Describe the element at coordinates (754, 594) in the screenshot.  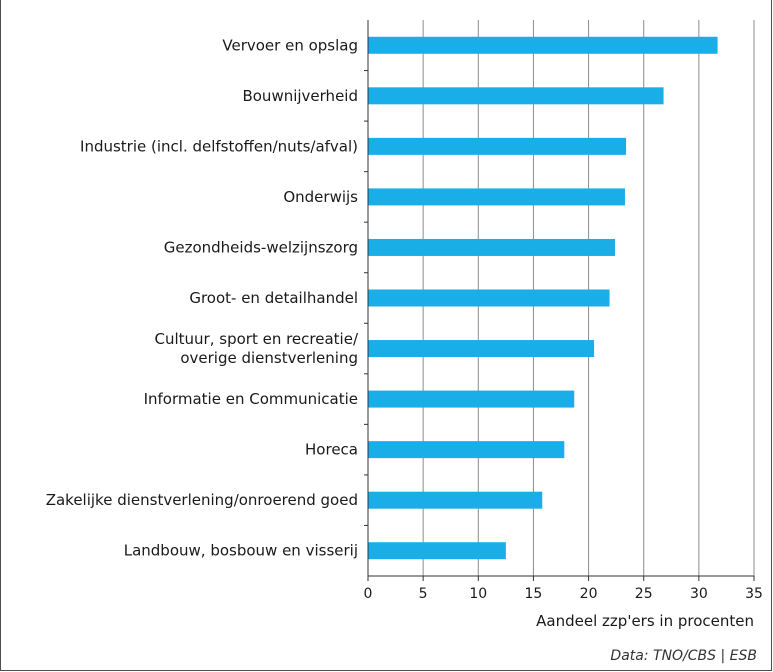
I see `x-tick-label: 35` at that location.